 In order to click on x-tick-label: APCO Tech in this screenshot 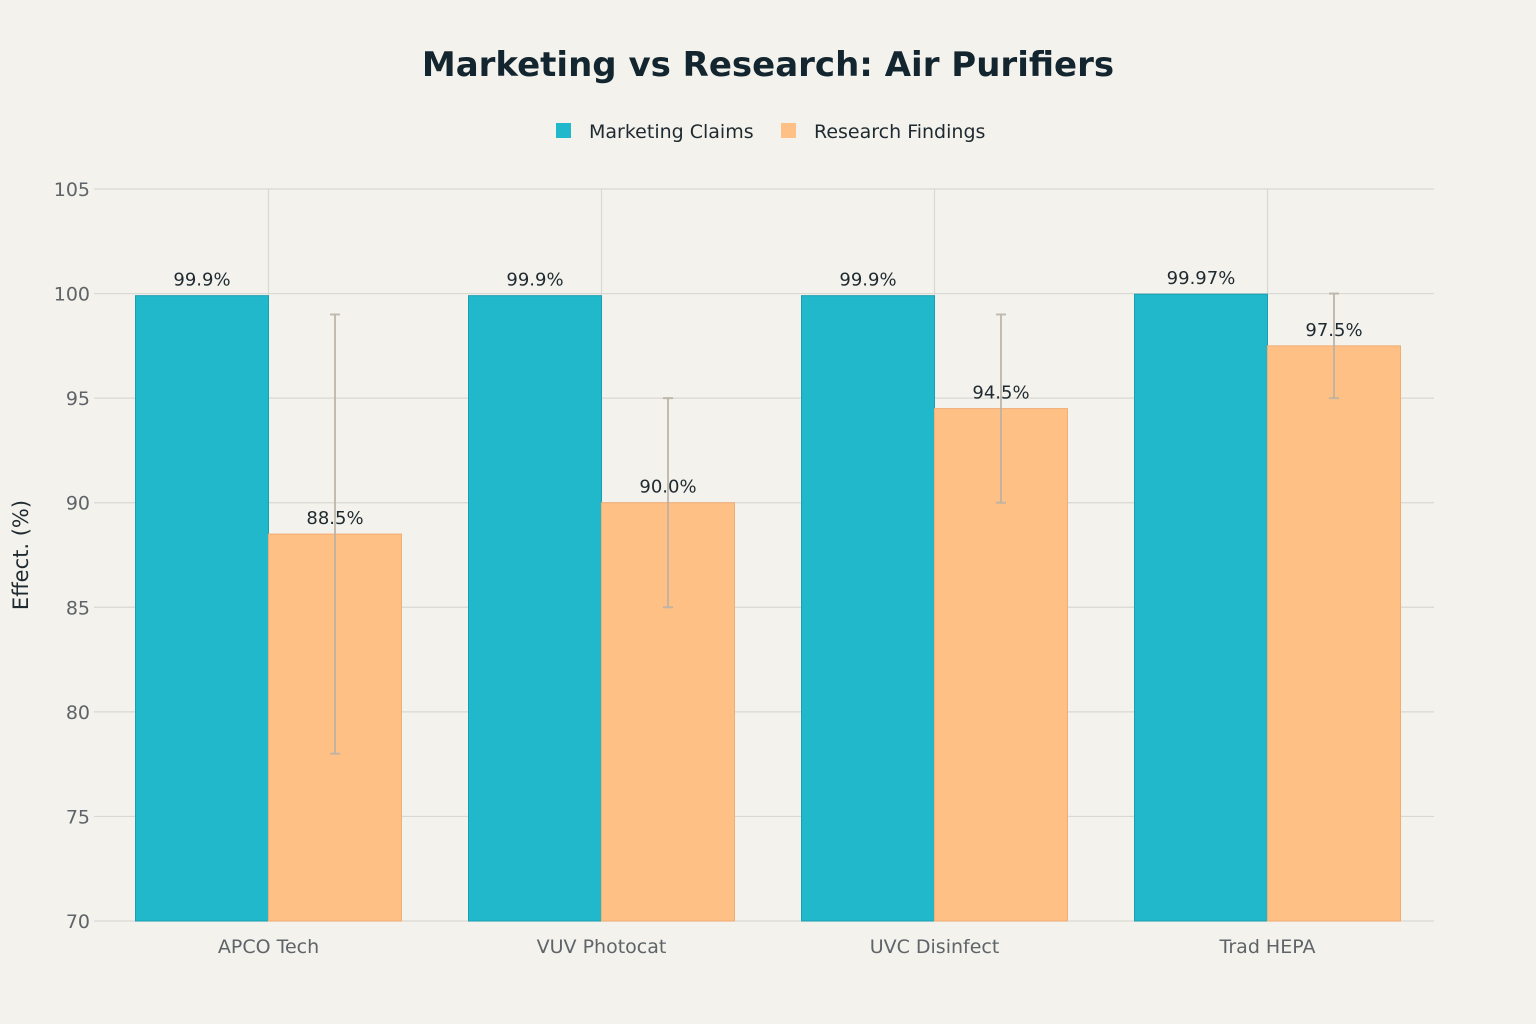, I will do `click(268, 947)`.